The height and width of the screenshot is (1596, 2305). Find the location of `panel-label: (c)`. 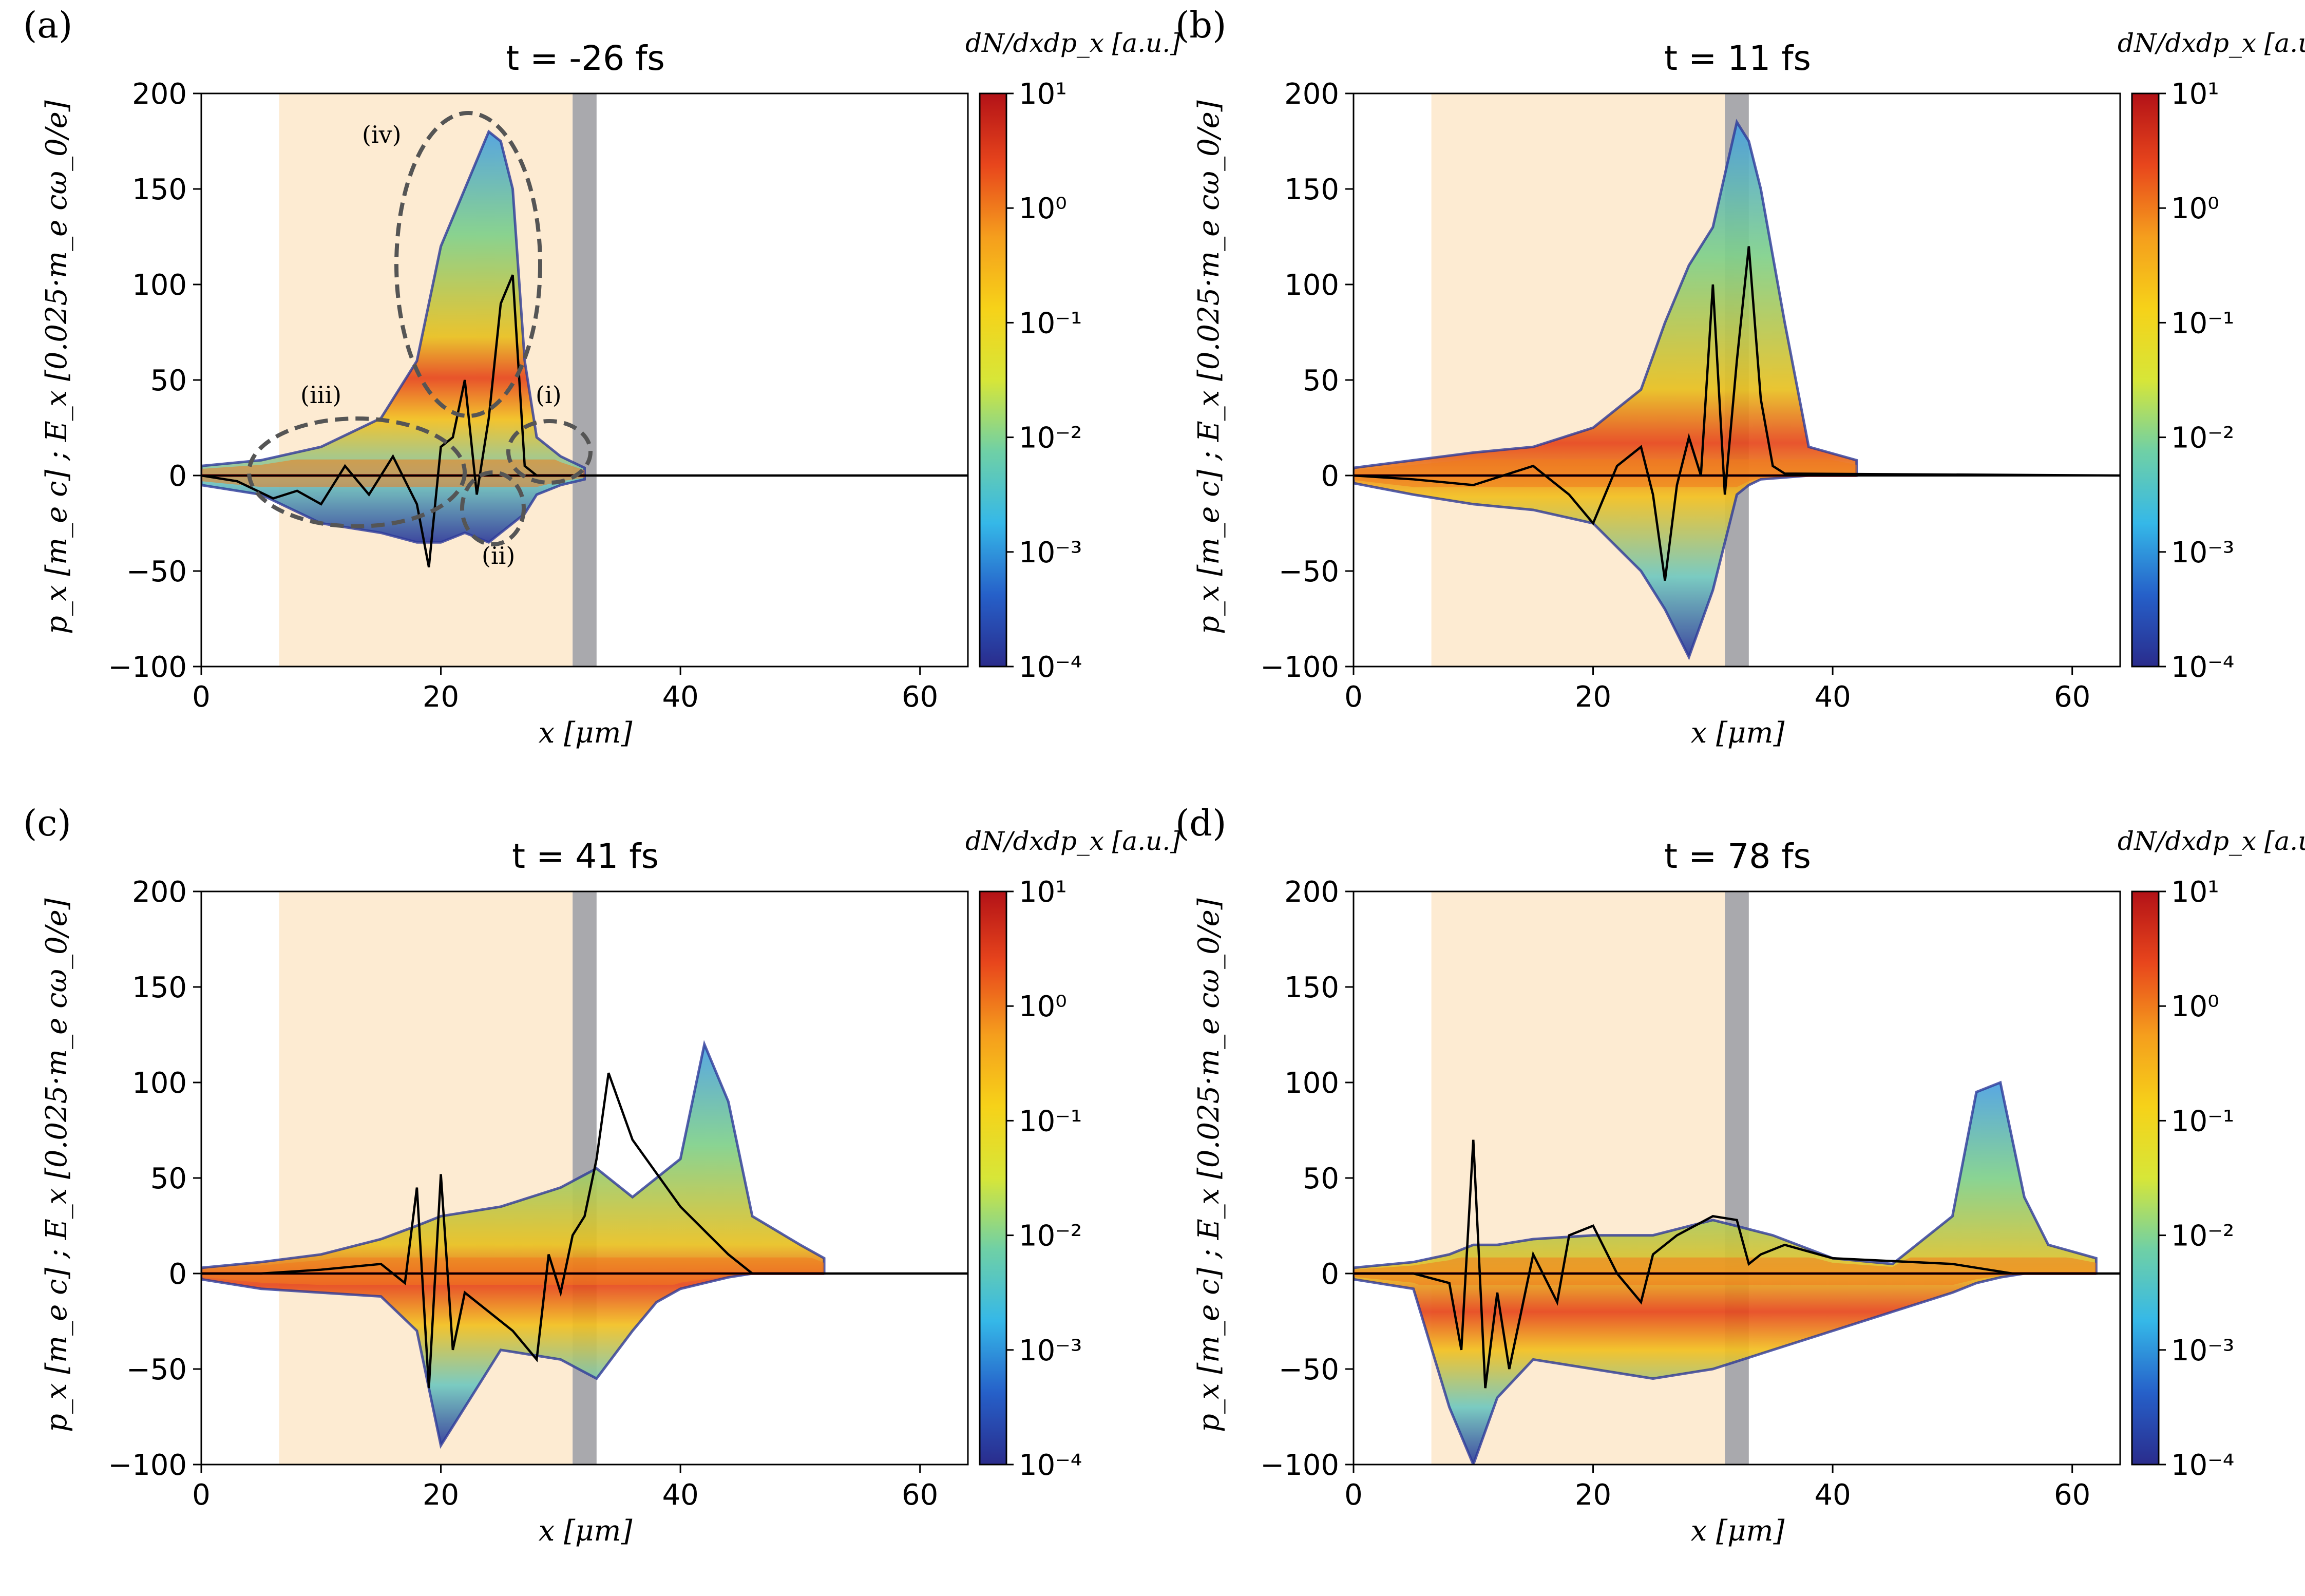

panel-label: (c) is located at coordinates (47, 823).